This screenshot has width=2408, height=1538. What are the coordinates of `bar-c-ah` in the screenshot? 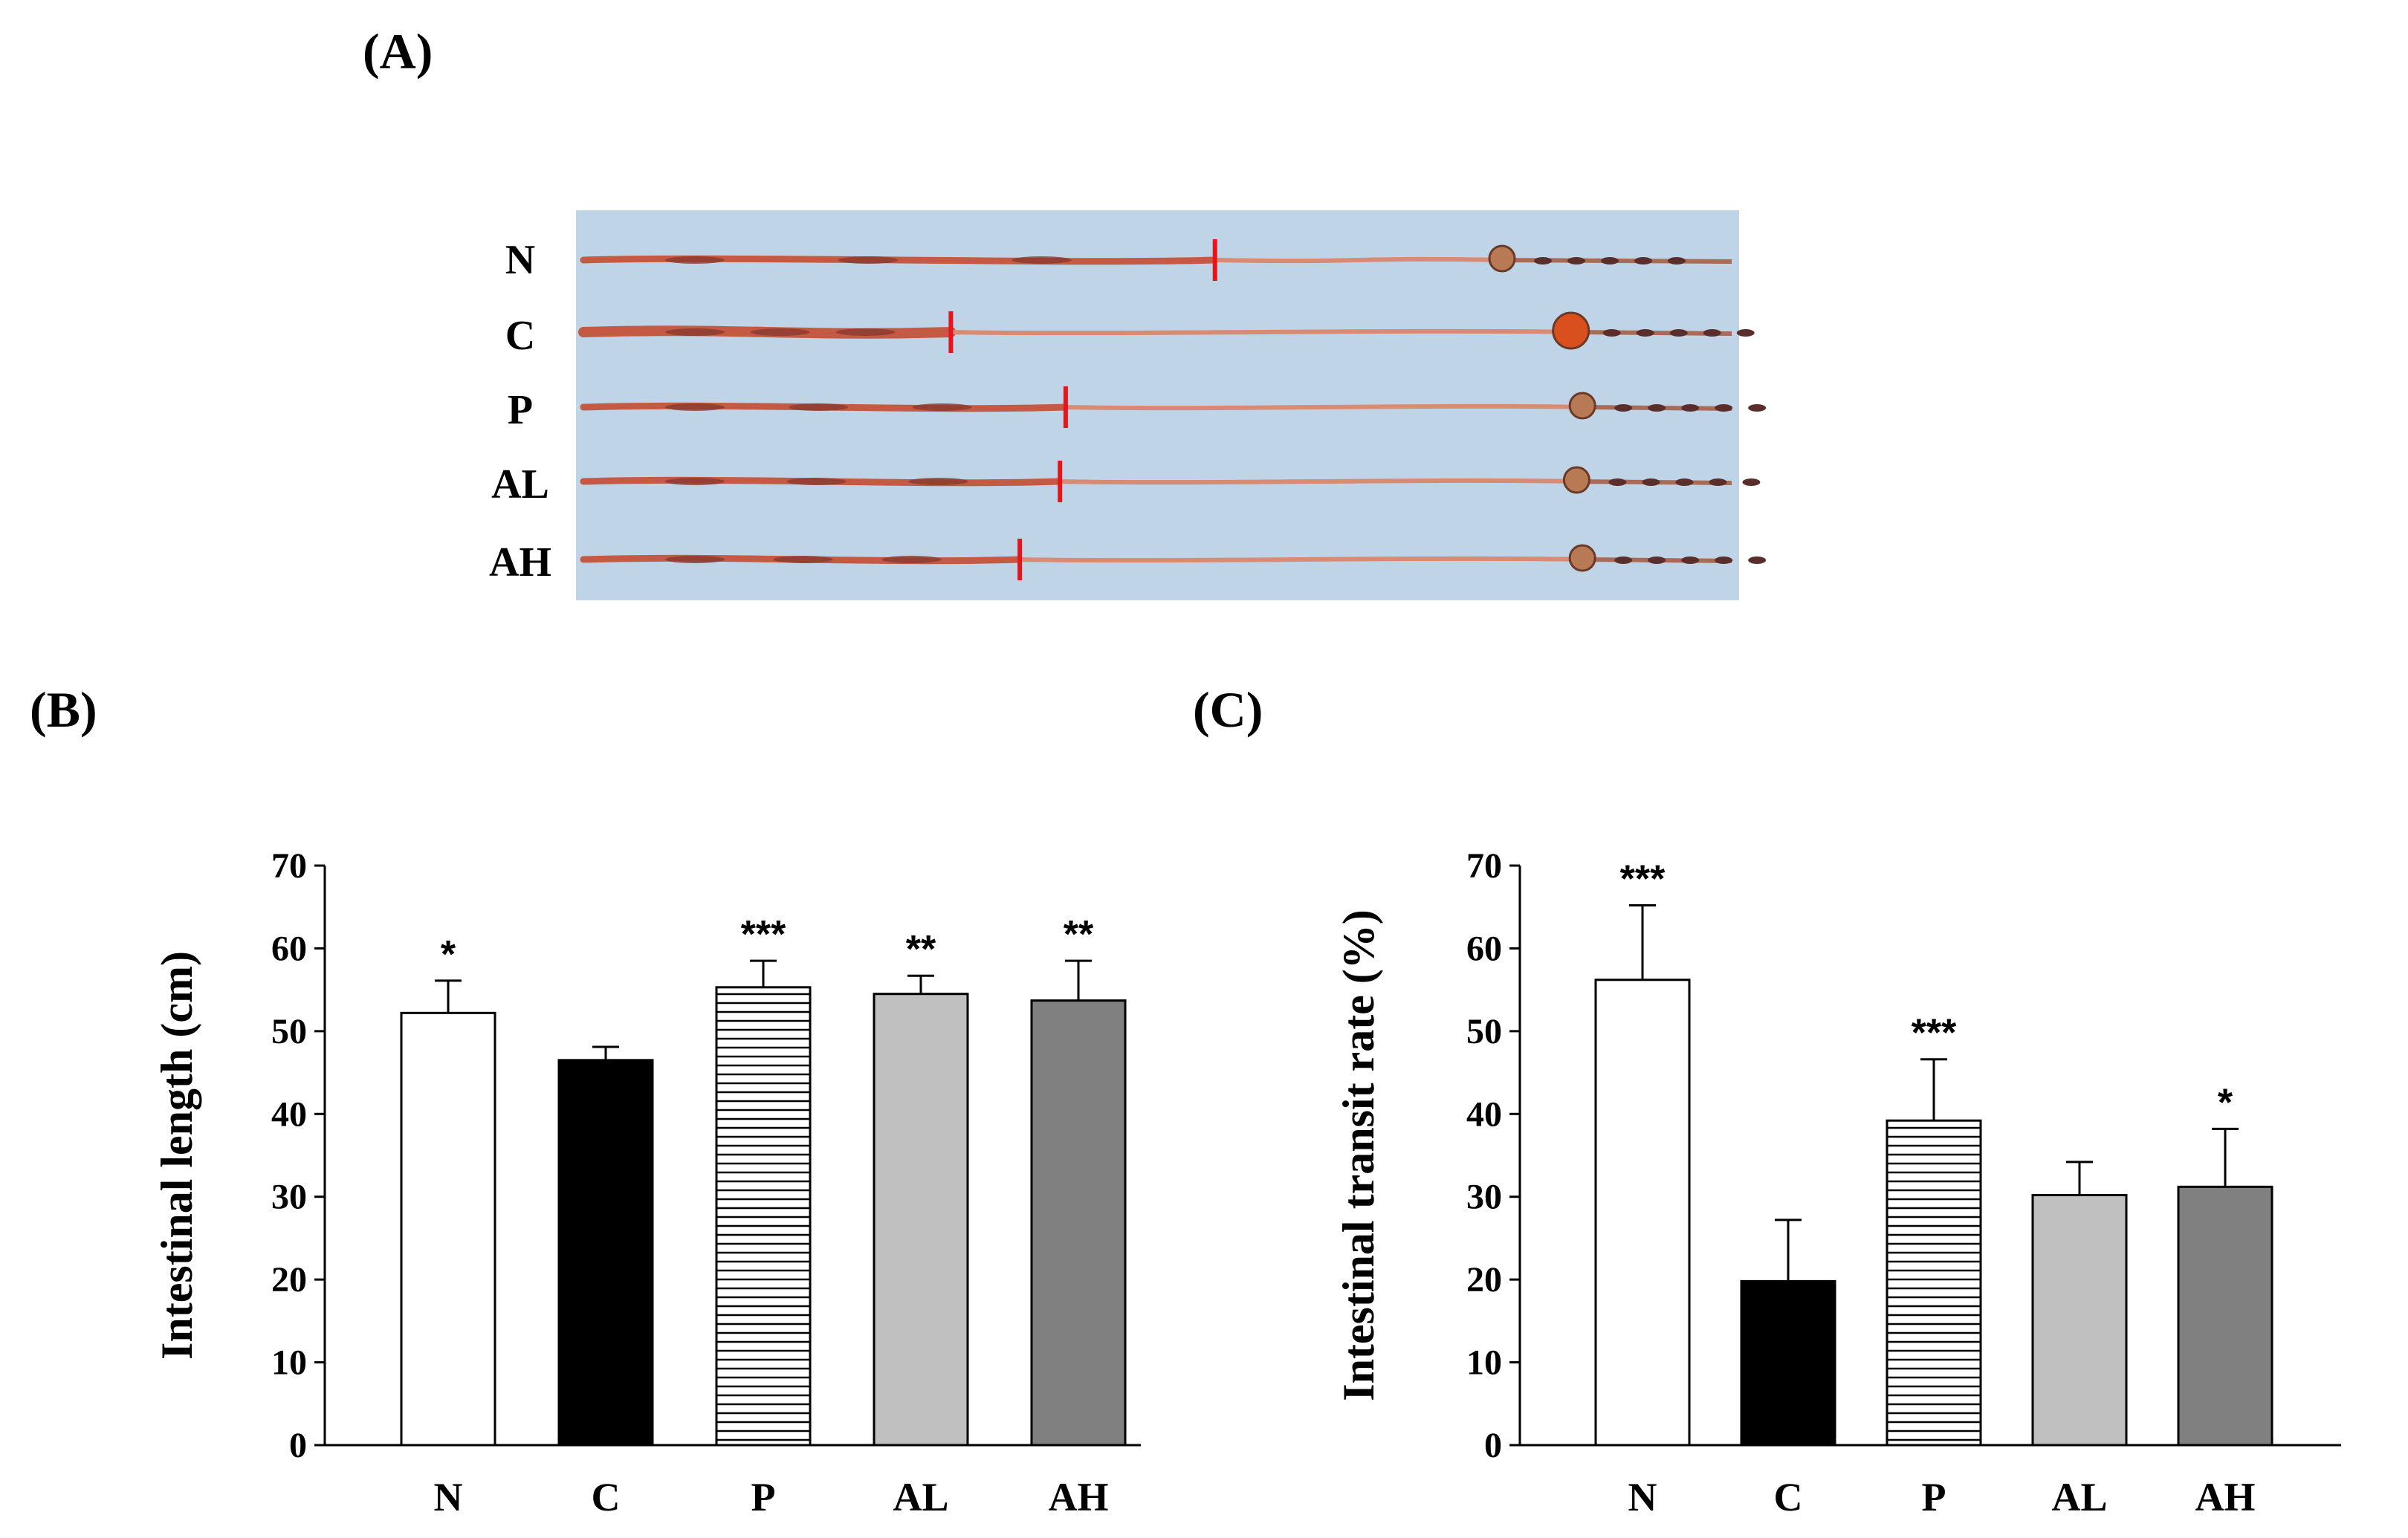 It's located at (2225, 1316).